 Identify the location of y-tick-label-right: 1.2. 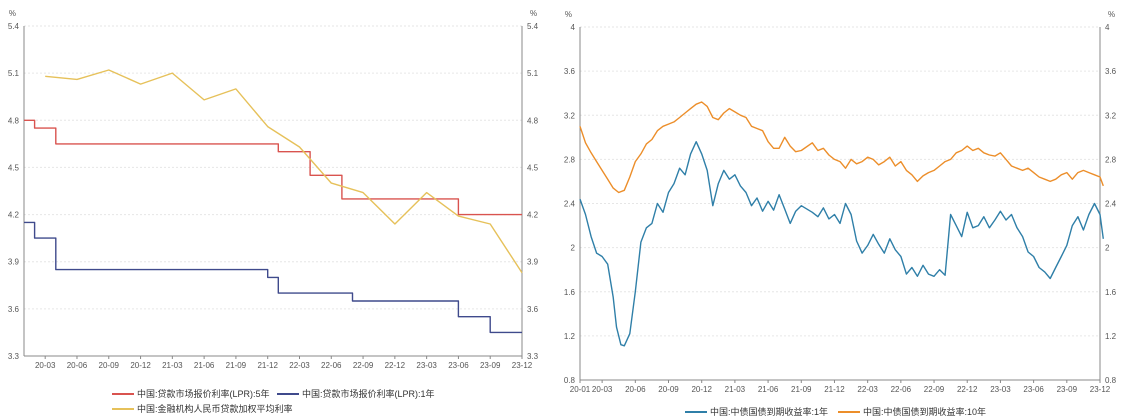
(1111, 336).